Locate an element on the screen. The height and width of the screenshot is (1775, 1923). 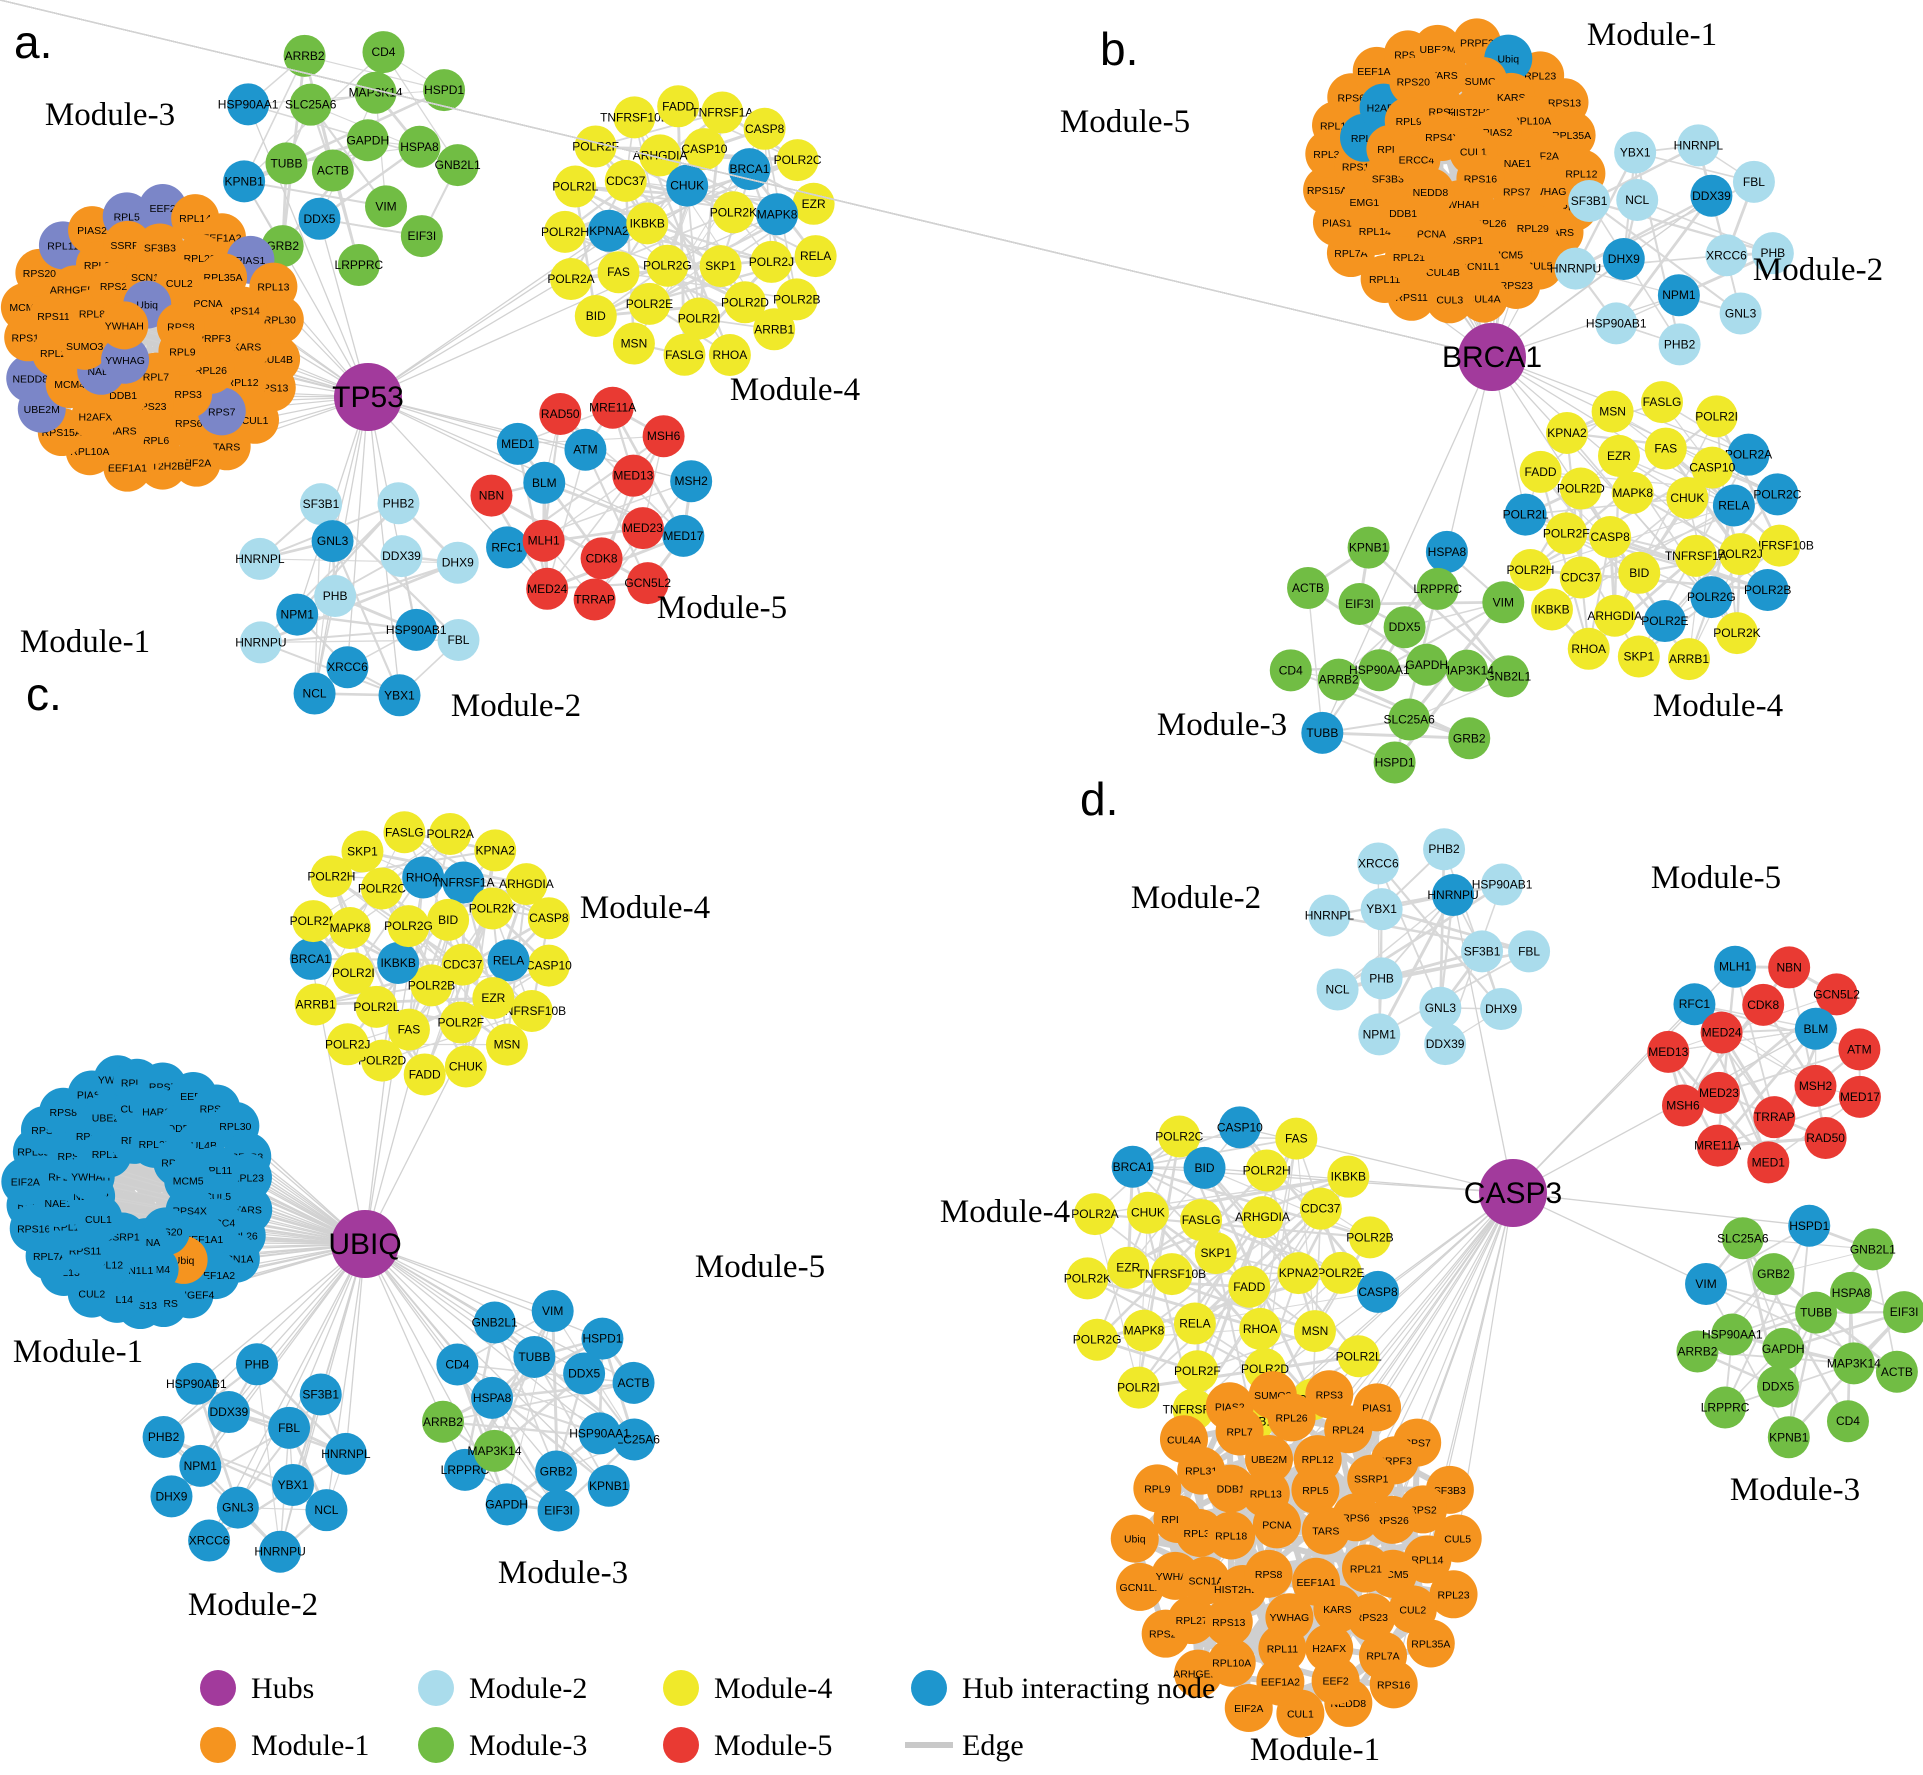
node-MED24 is located at coordinates (1721, 1032).